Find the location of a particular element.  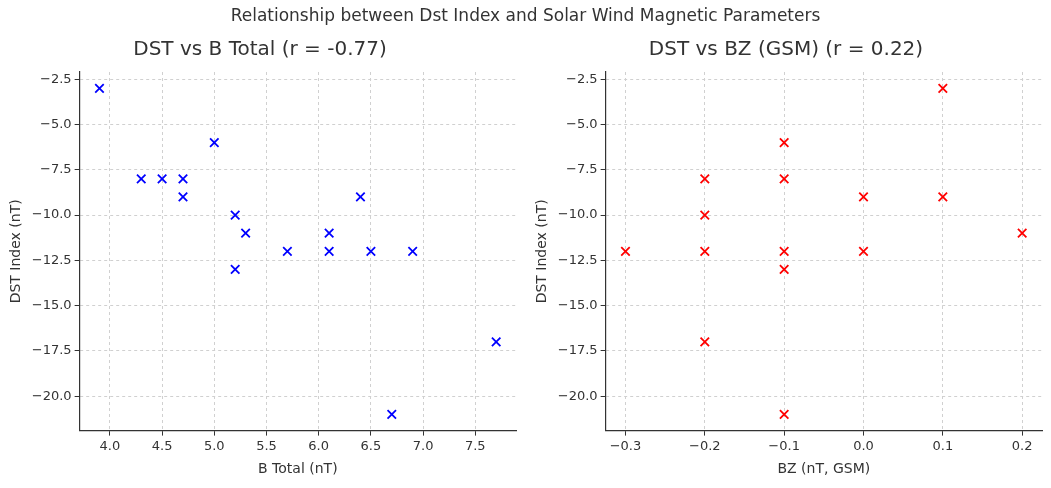

x-tick-label: 7.5 is located at coordinates (475, 445).